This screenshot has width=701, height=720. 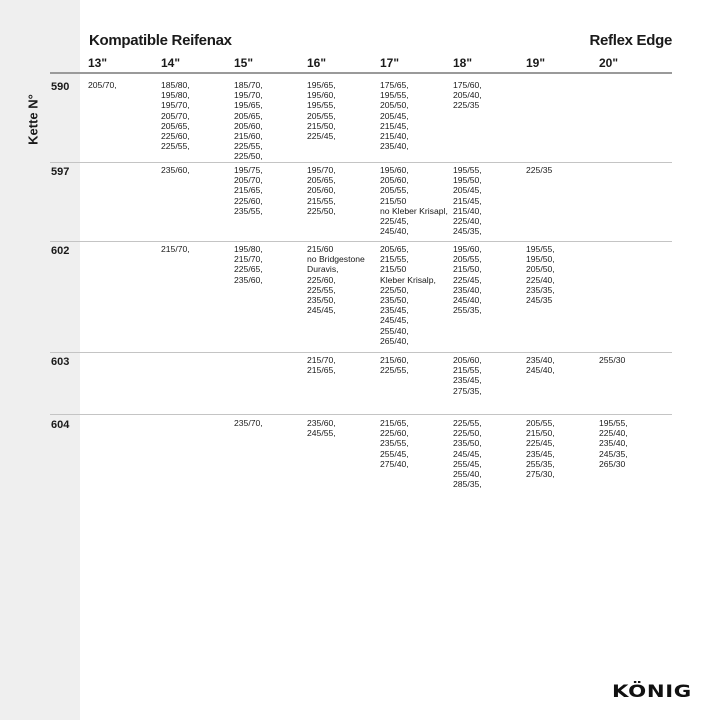 I want to click on table-cell: 225/35, so click(x=539, y=170).